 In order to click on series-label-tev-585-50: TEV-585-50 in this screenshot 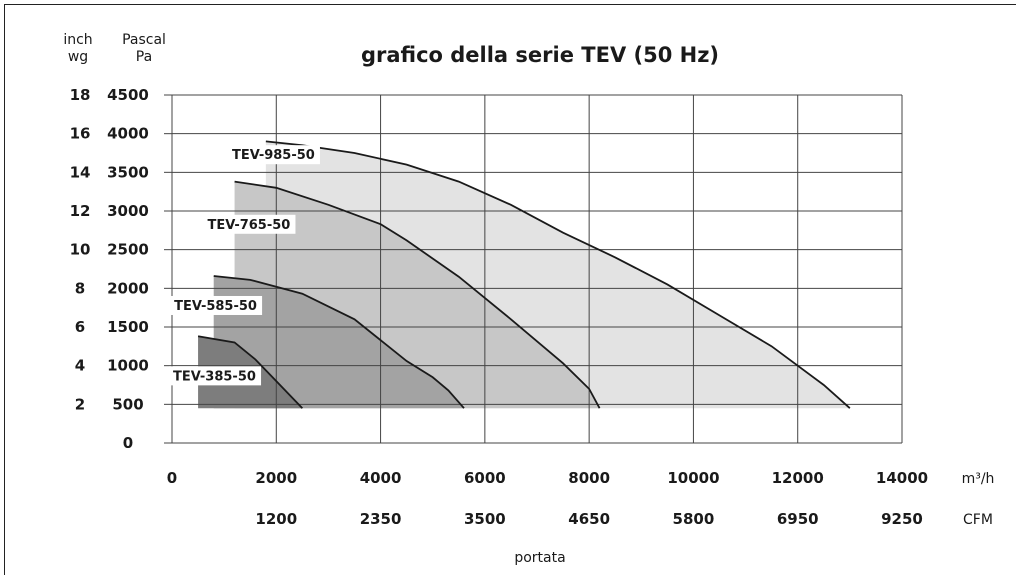, I will do `click(215, 306)`.